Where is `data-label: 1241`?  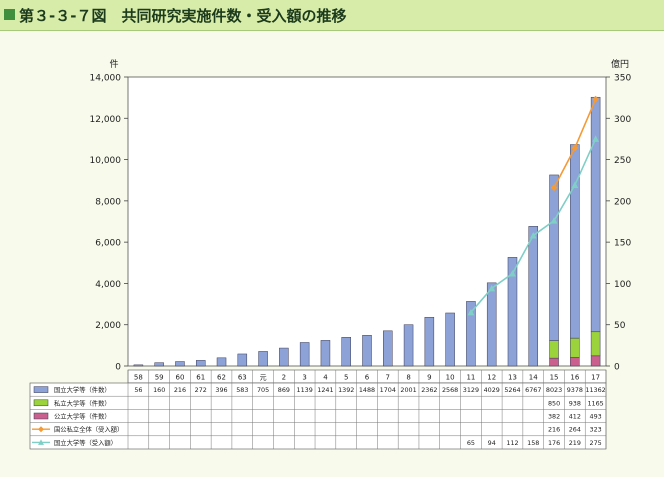
data-label: 1241 is located at coordinates (325, 390).